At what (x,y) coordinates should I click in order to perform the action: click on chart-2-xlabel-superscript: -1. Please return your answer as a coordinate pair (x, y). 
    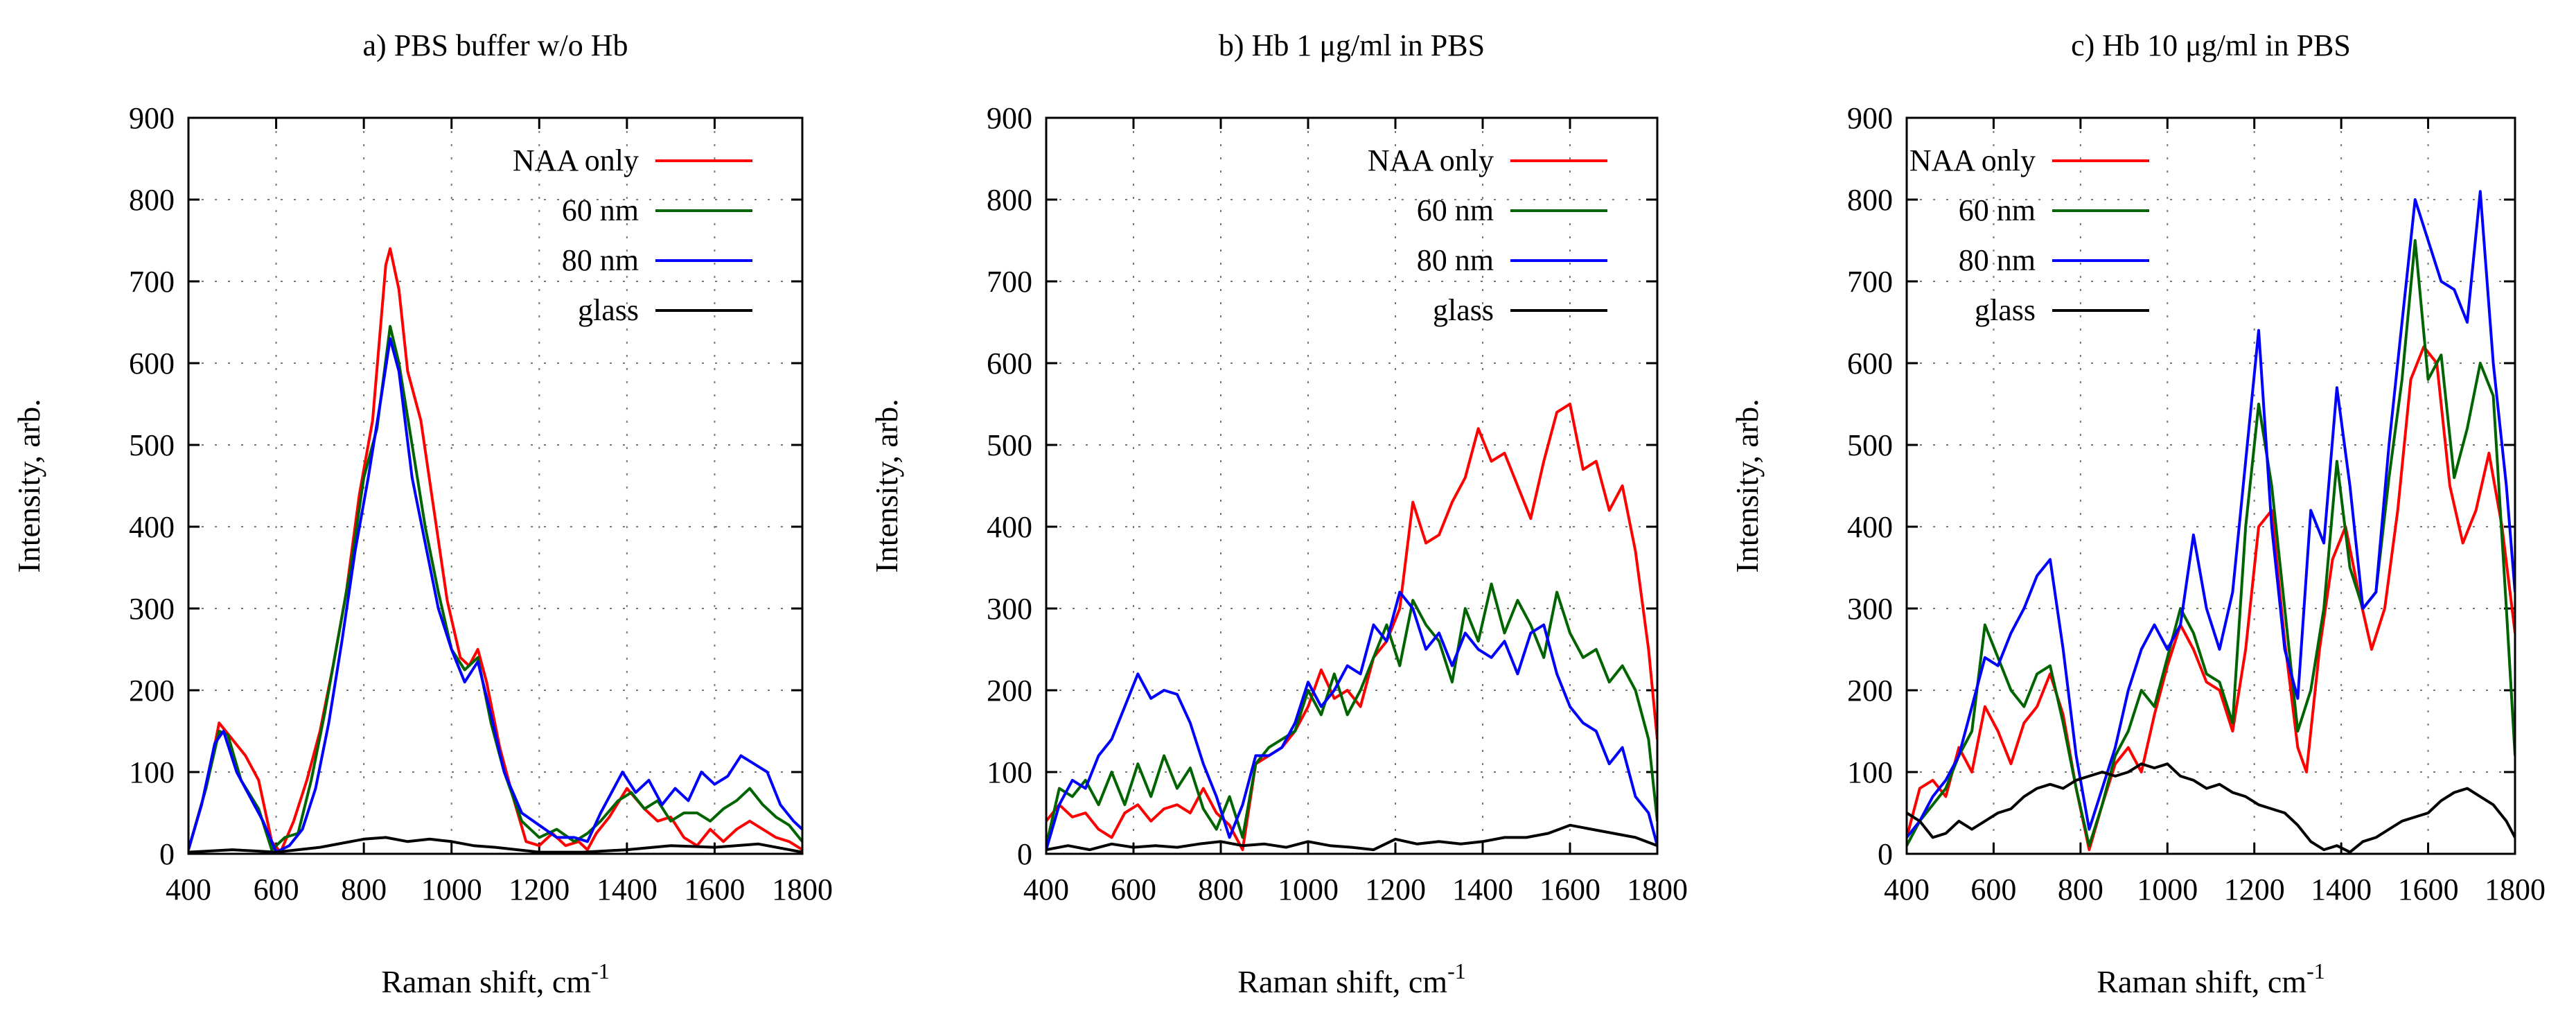
    Looking at the image, I should click on (2315, 970).